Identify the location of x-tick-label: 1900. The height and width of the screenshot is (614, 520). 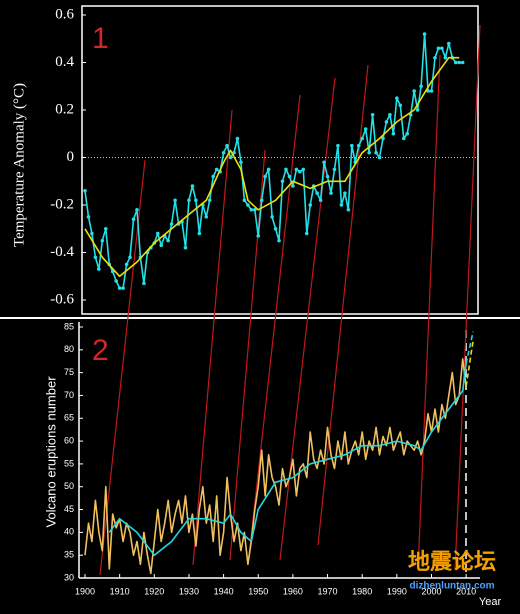
(85, 591).